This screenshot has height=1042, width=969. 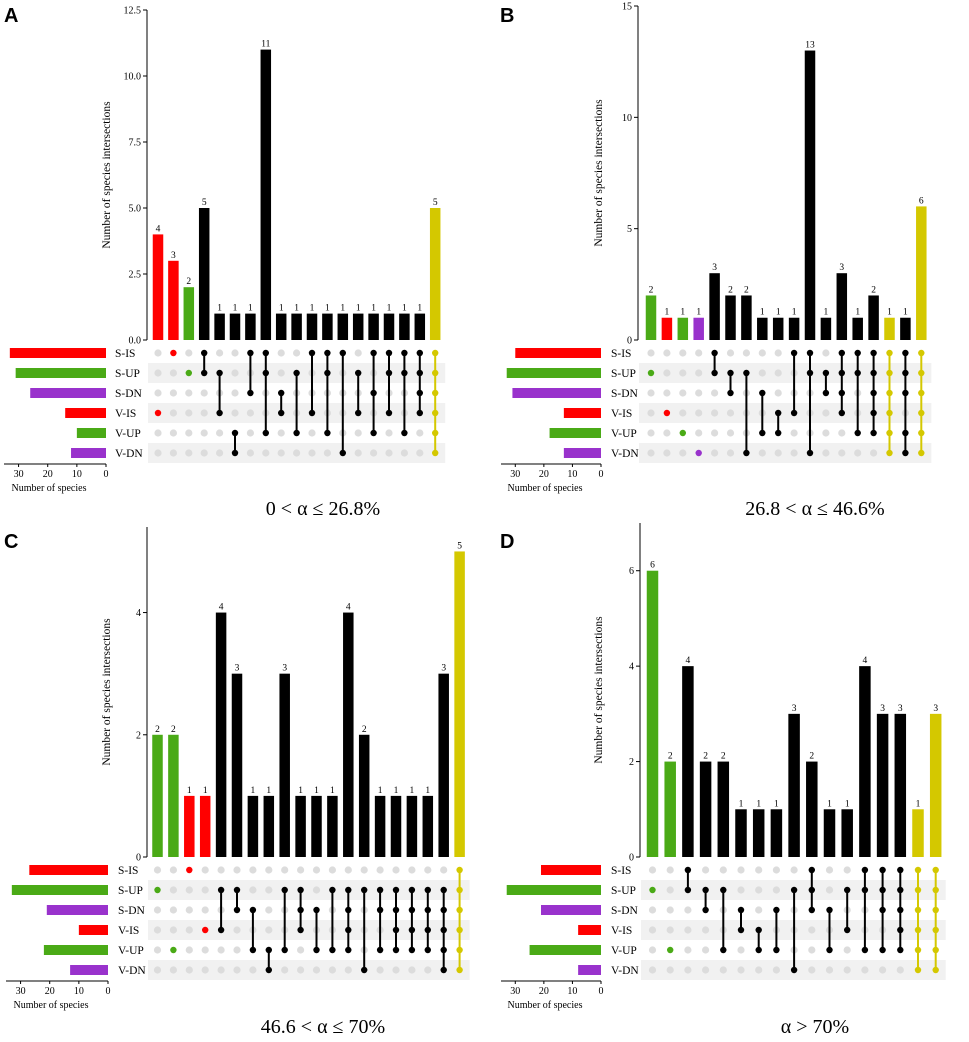 What do you see at coordinates (459, 546) in the screenshot?
I see `intersection-bar-label: 5` at bounding box center [459, 546].